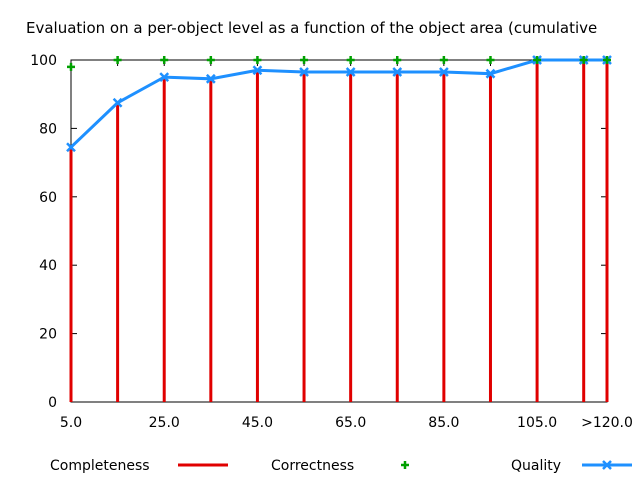 The image size is (640, 480). I want to click on x-tick-label: 105.0, so click(537, 423).